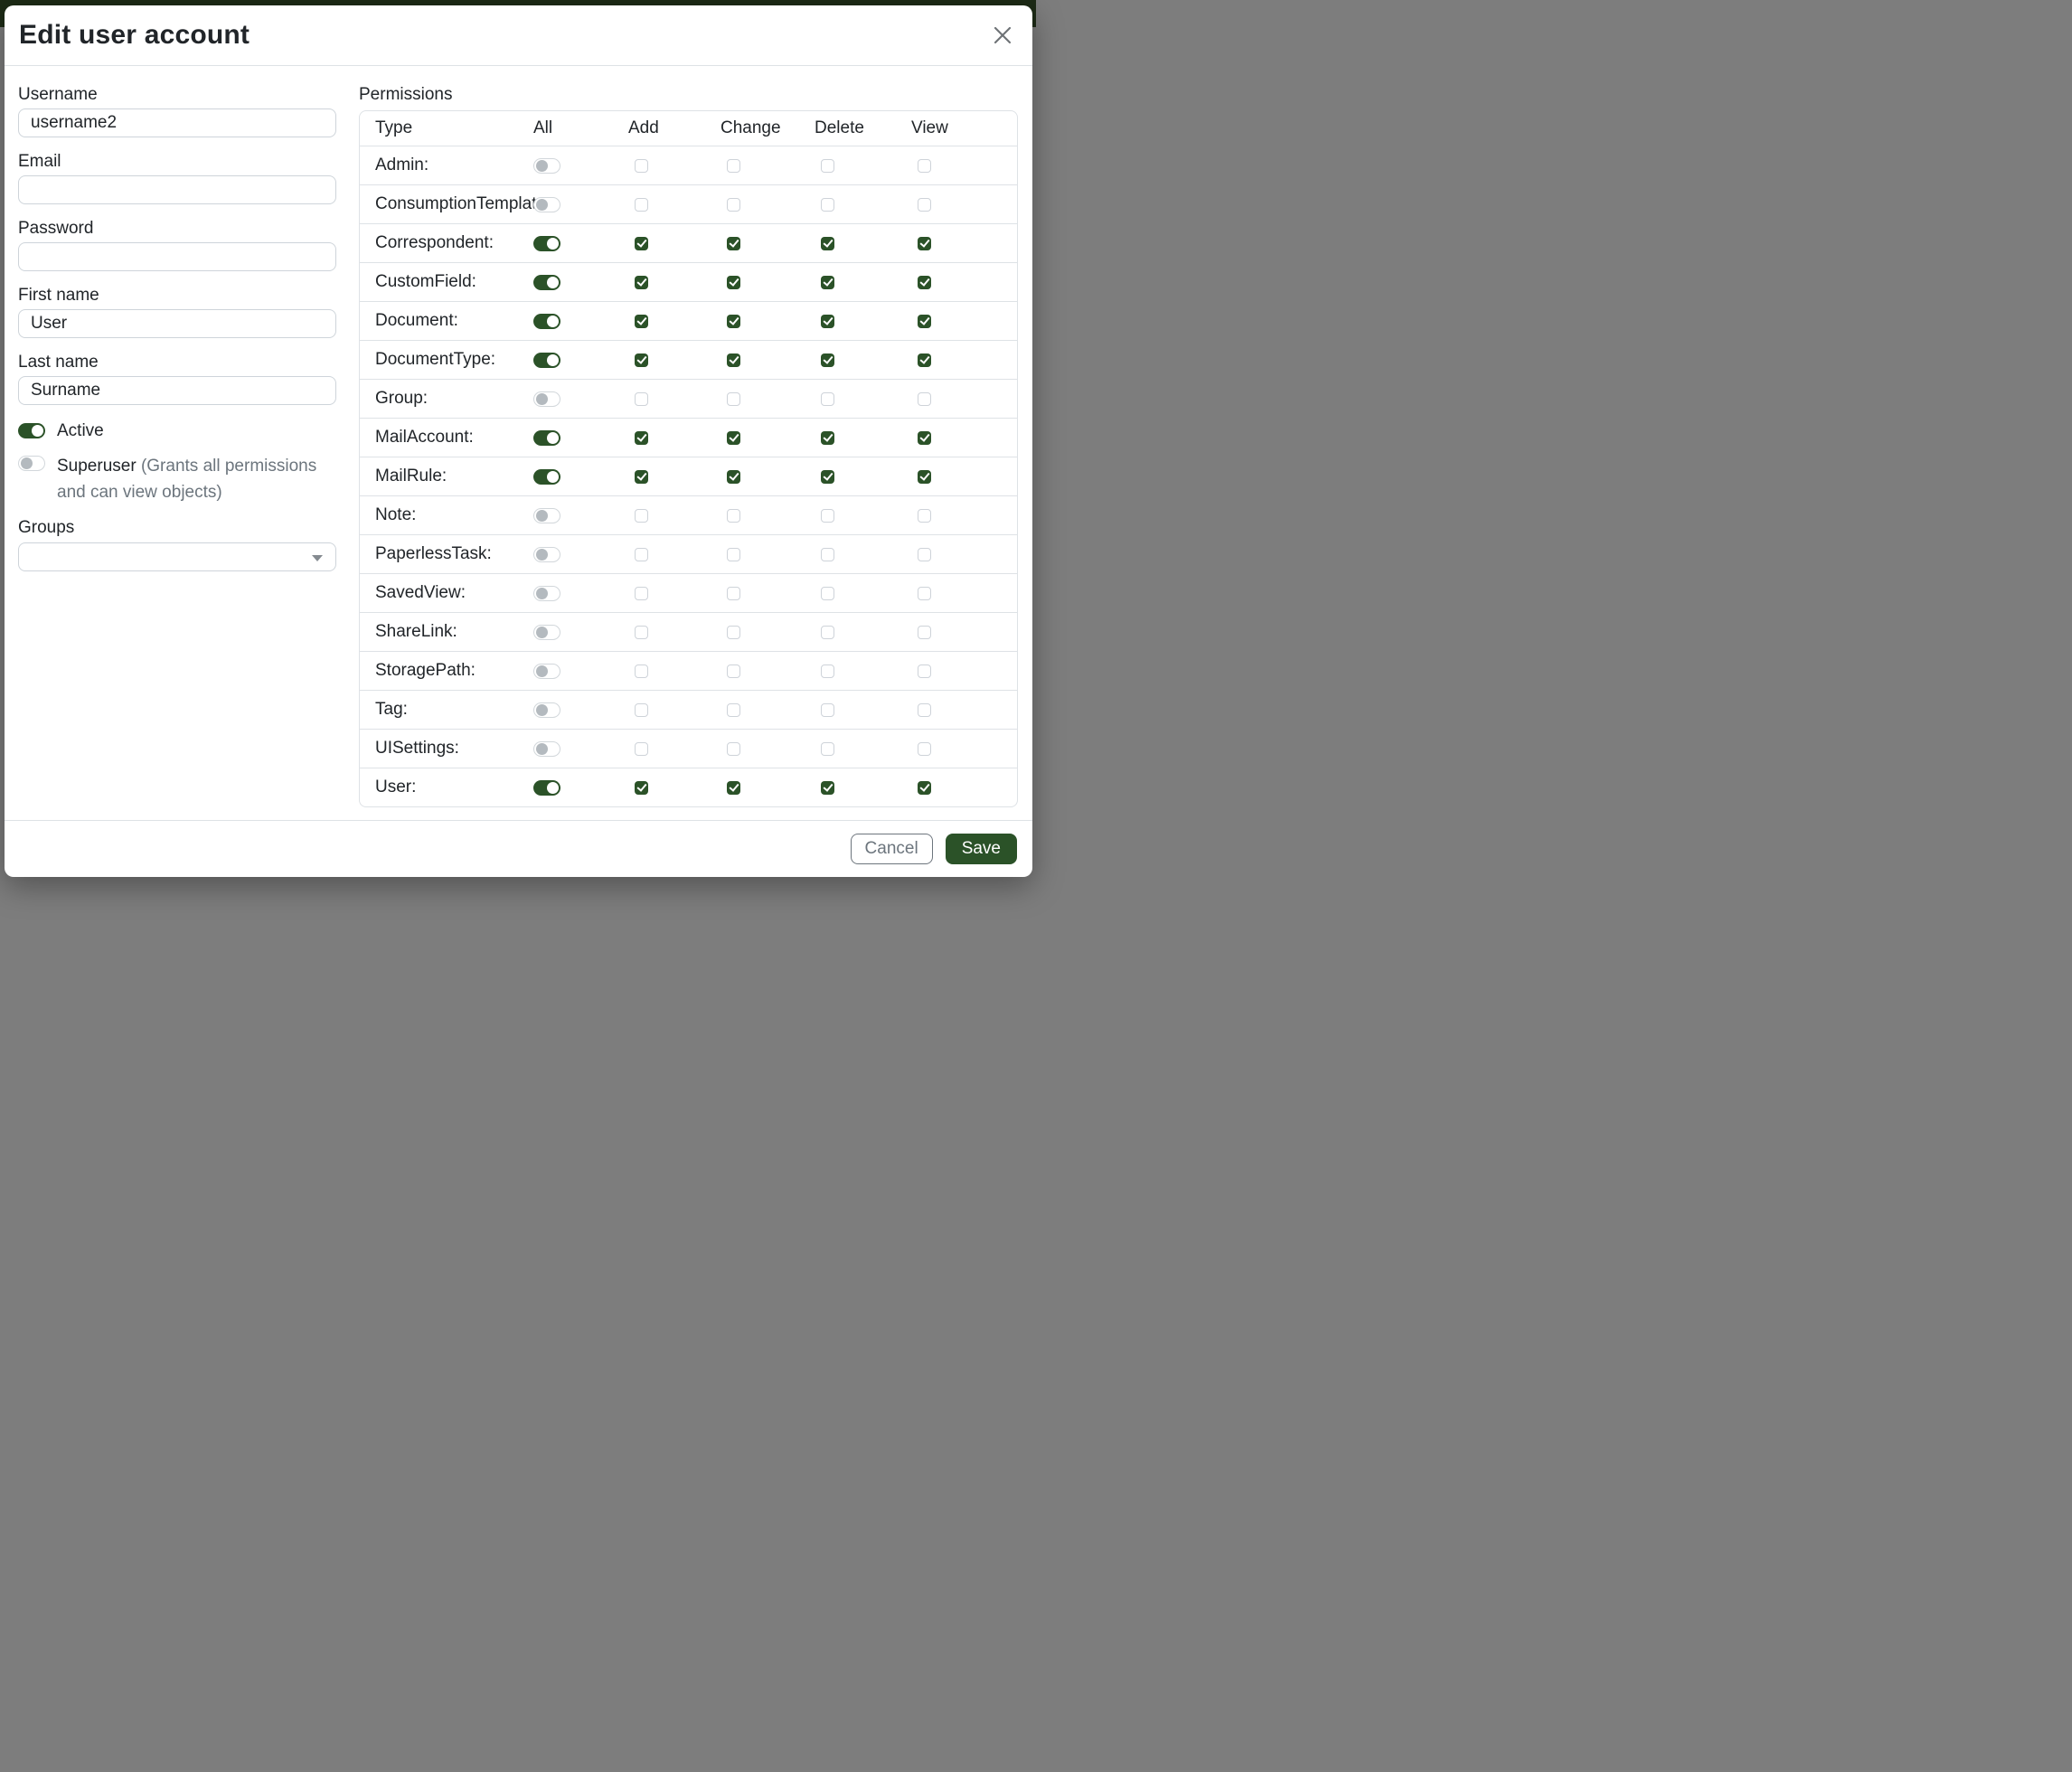 The image size is (2072, 1772). Describe the element at coordinates (177, 122) in the screenshot. I see `username-input` at that location.